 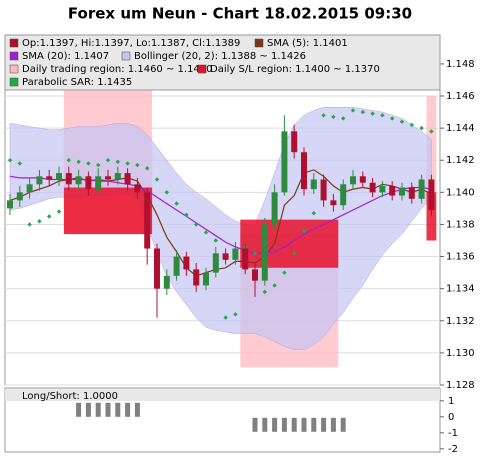 What do you see at coordinates (453, 433) in the screenshot?
I see `y-tick-label: -1` at bounding box center [453, 433].